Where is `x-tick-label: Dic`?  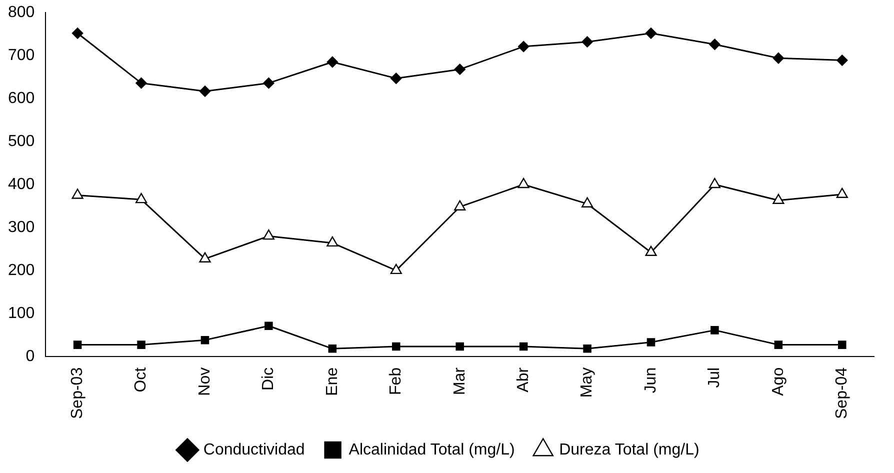 x-tick-label: Dic is located at coordinates (269, 379).